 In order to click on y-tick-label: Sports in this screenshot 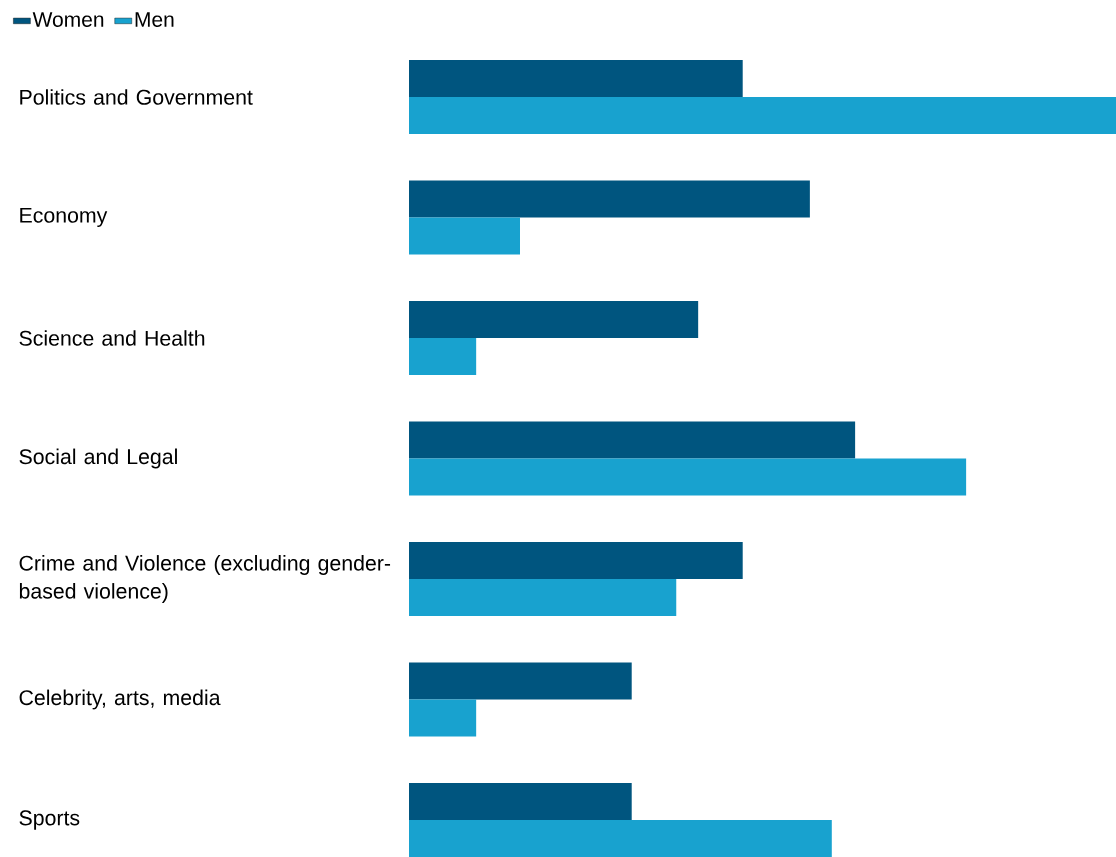, I will do `click(49, 820)`.